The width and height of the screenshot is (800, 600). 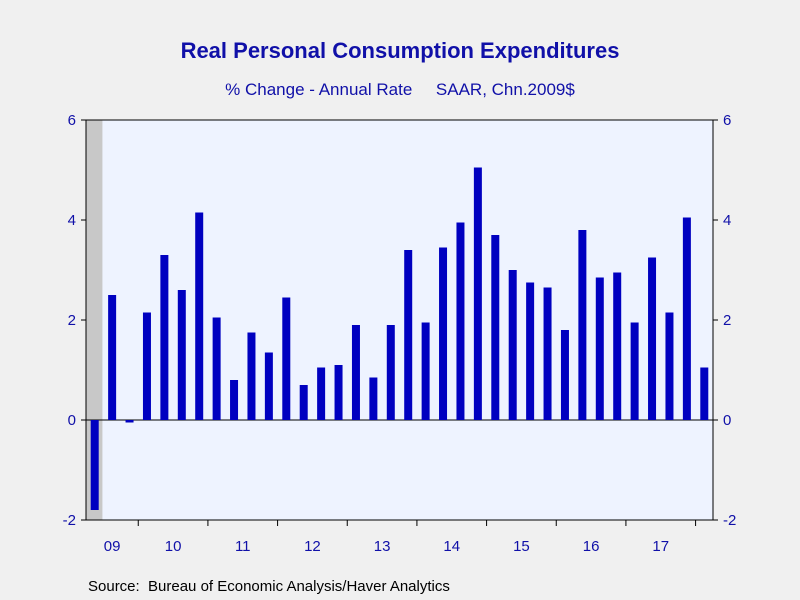 What do you see at coordinates (112, 546) in the screenshot?
I see `xtick-label-09: 09` at bounding box center [112, 546].